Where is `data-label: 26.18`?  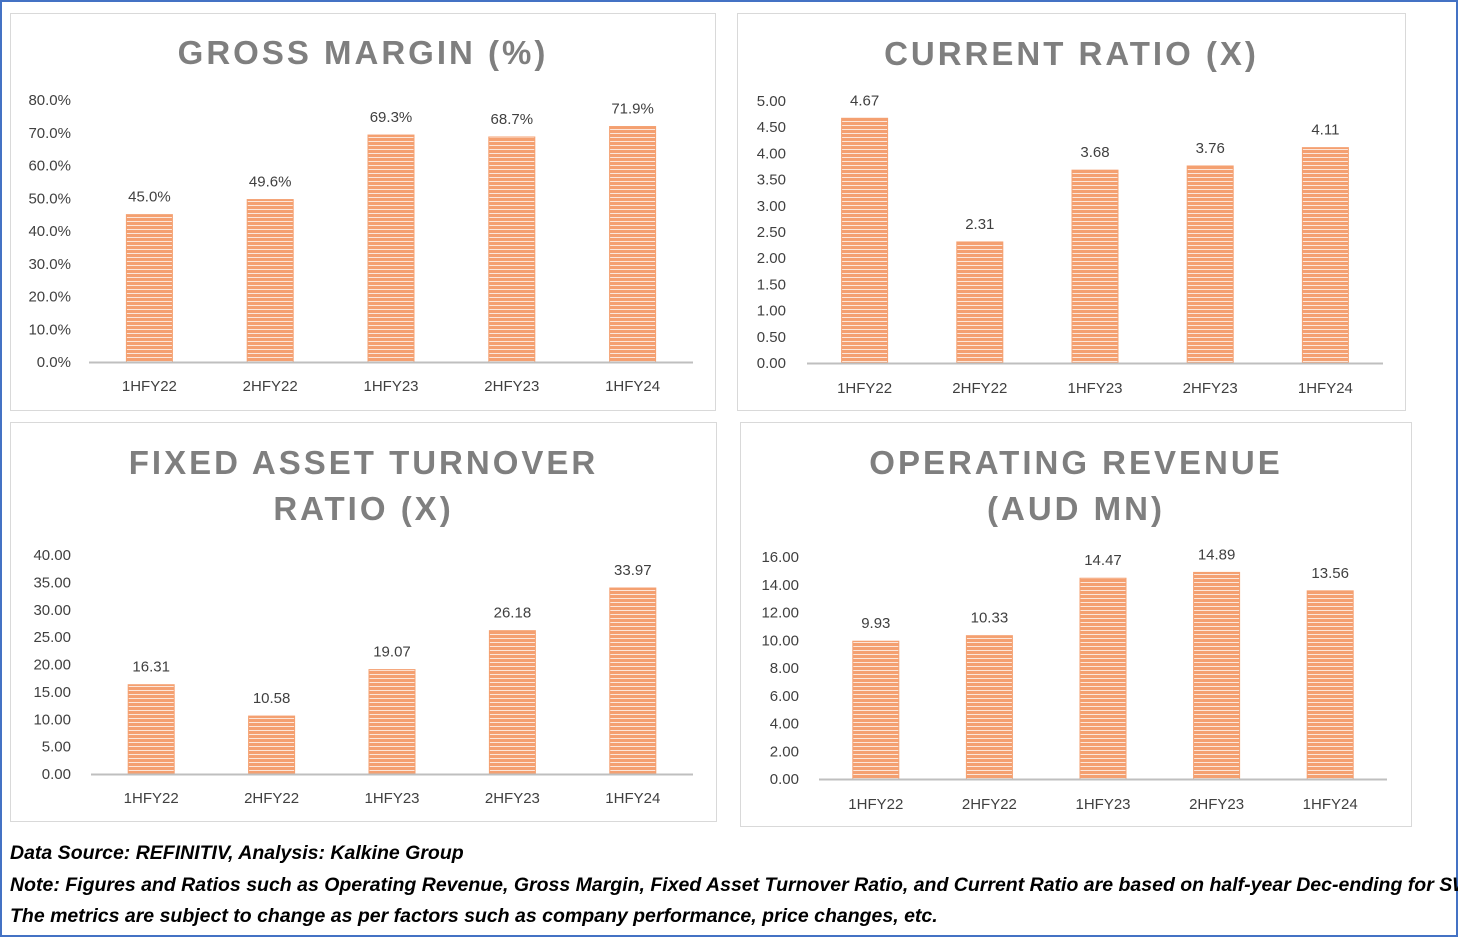
data-label: 26.18 is located at coordinates (513, 613).